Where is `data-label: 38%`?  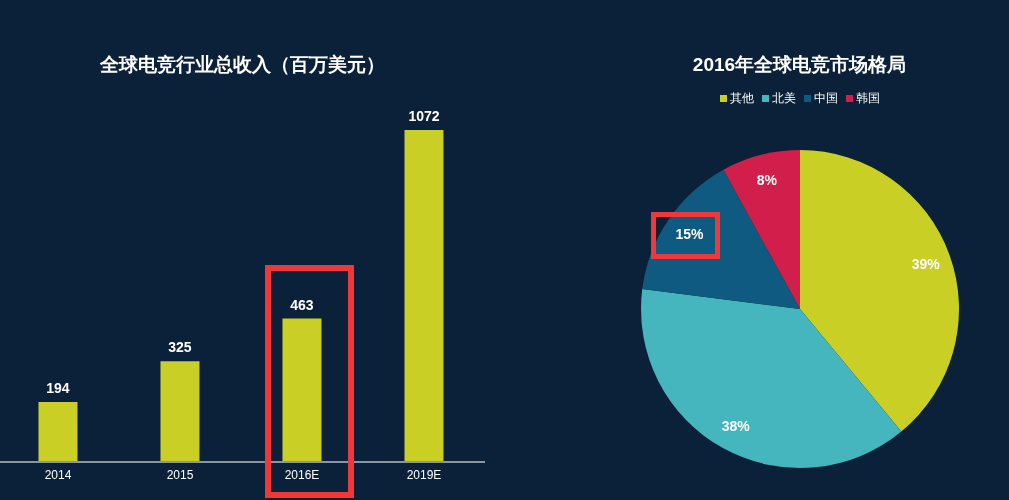
data-label: 38% is located at coordinates (736, 426).